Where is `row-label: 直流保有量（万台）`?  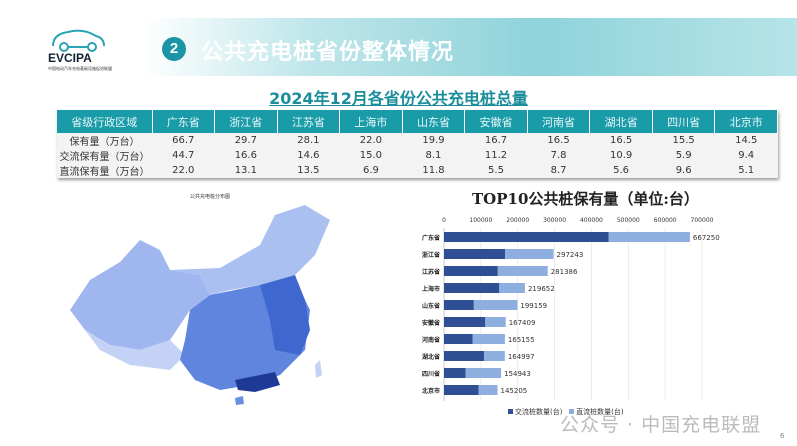
row-label: 直流保有量（万台） is located at coordinates (104, 170).